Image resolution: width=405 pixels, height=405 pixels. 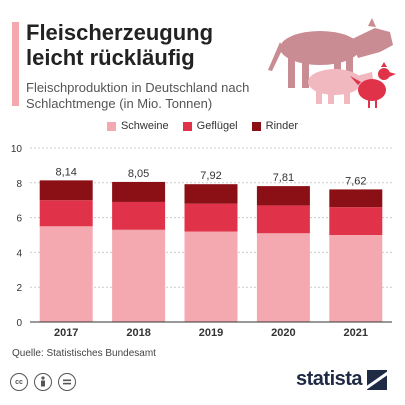 I want to click on y-tick-label-8: 8, so click(x=19, y=184).